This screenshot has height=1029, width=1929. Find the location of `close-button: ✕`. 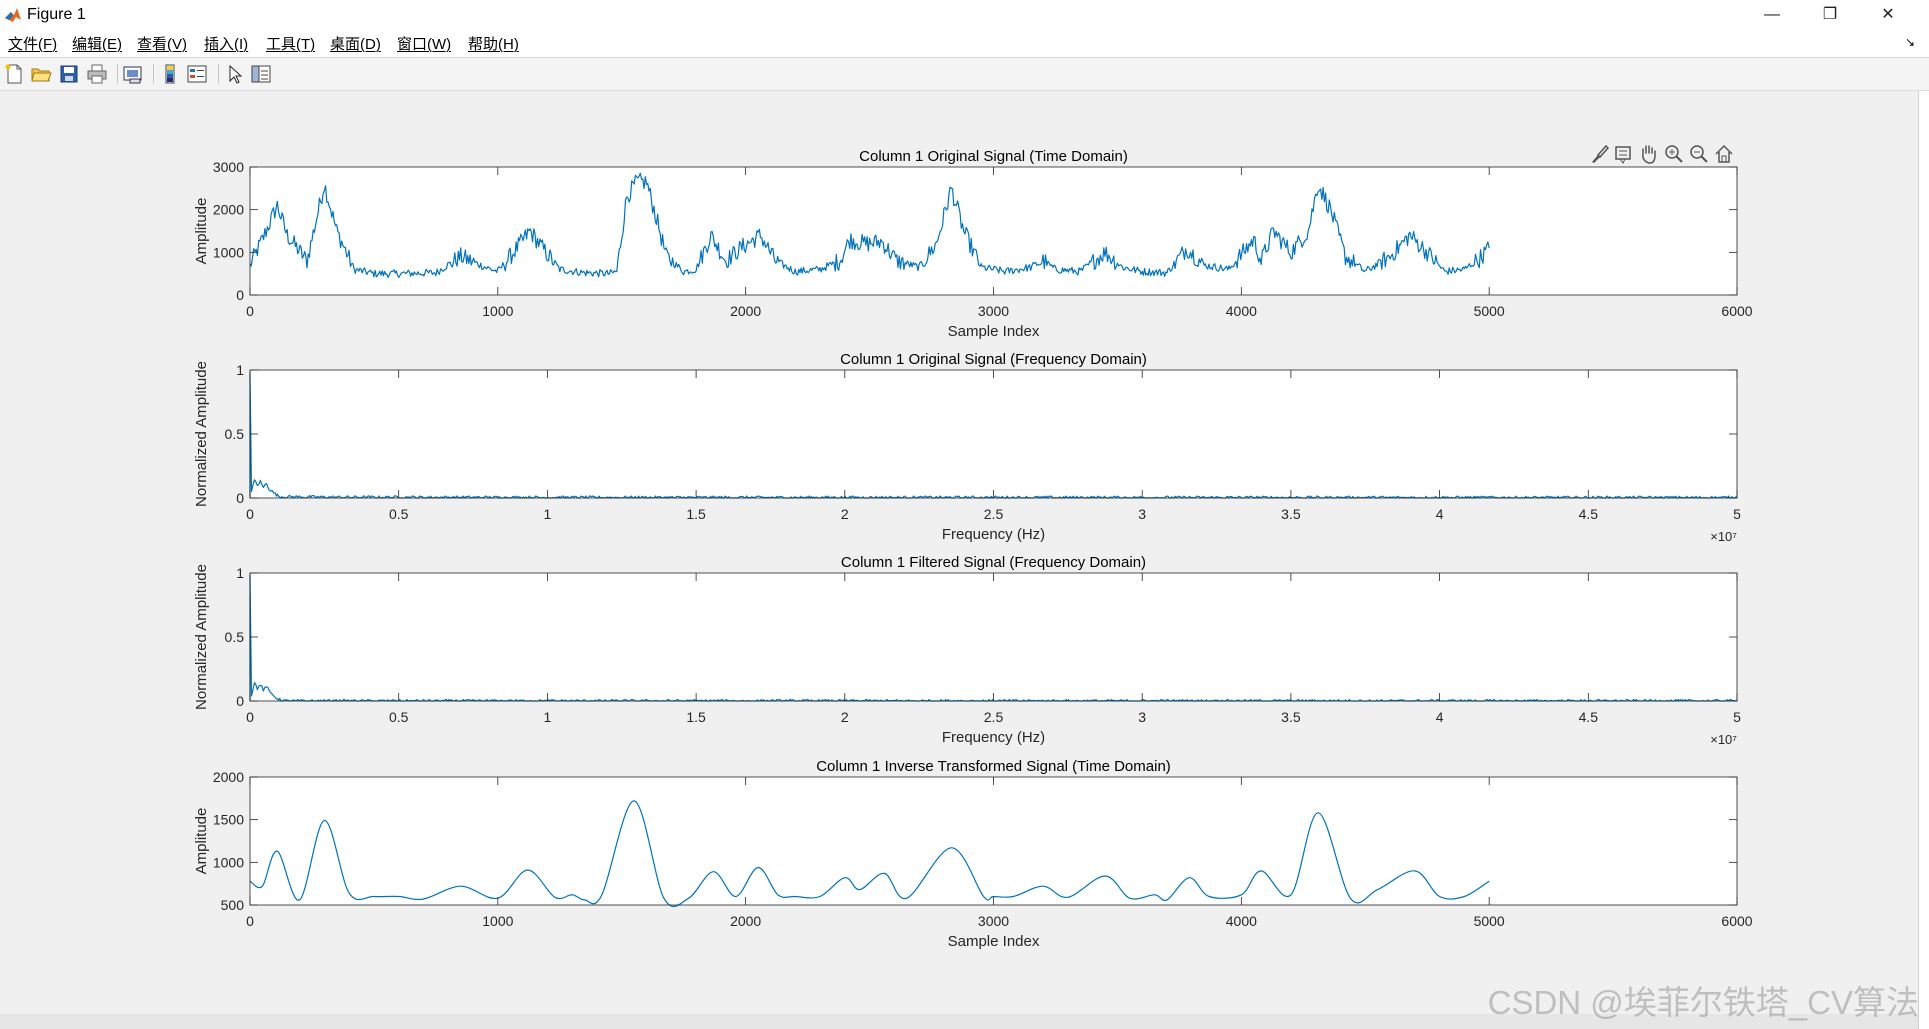

close-button: ✕ is located at coordinates (1888, 14).